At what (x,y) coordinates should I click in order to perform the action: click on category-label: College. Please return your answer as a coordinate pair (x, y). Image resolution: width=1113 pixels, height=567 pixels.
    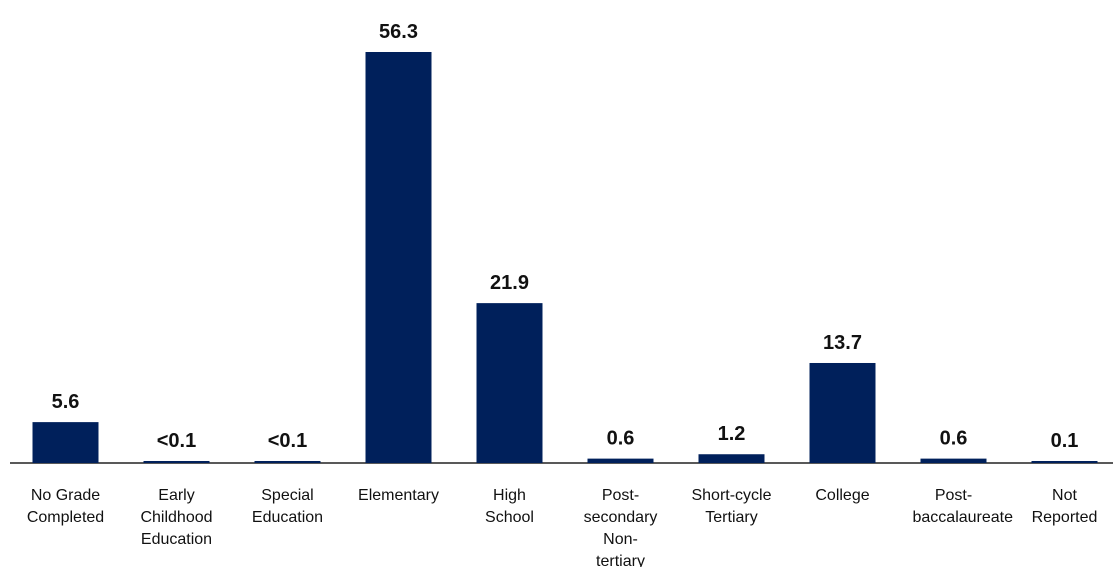
    Looking at the image, I should click on (842, 495).